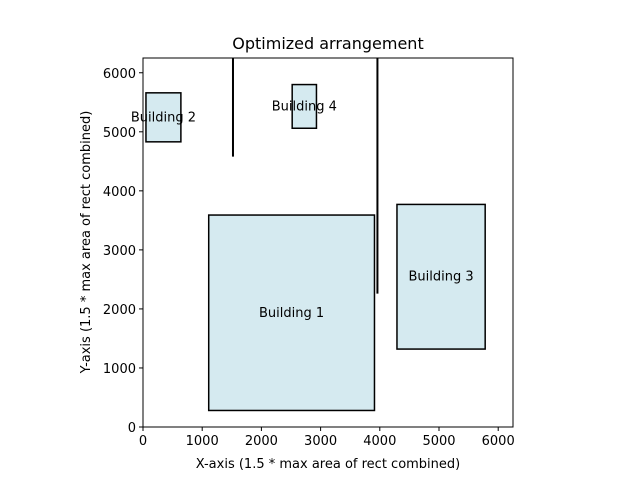  Describe the element at coordinates (379, 441) in the screenshot. I see `x-tick-label: 4000` at that location.